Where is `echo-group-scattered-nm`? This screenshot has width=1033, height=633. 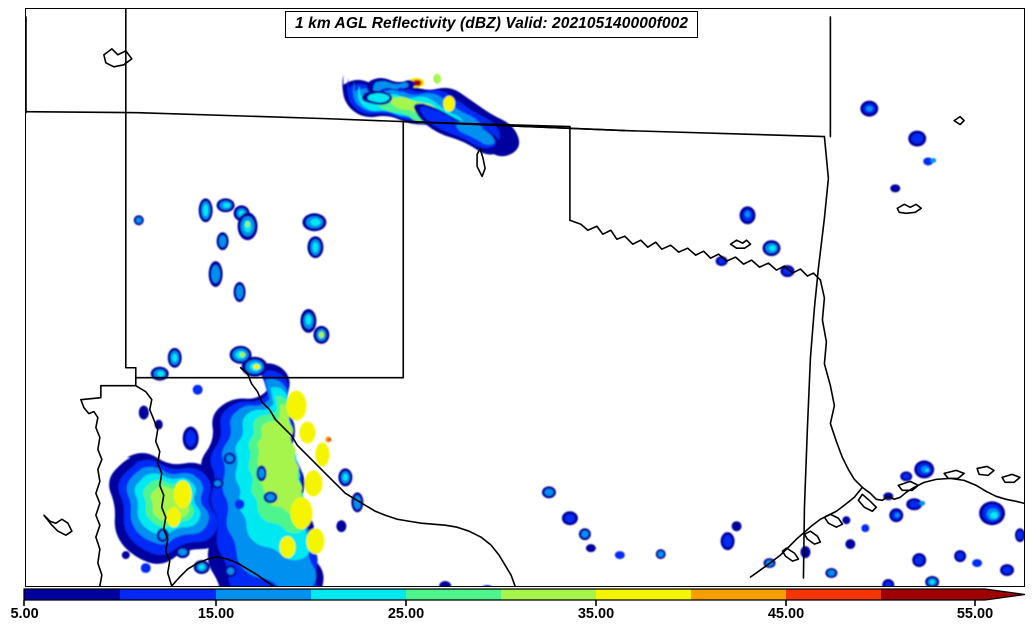 echo-group-scattered-nm is located at coordinates (242, 388).